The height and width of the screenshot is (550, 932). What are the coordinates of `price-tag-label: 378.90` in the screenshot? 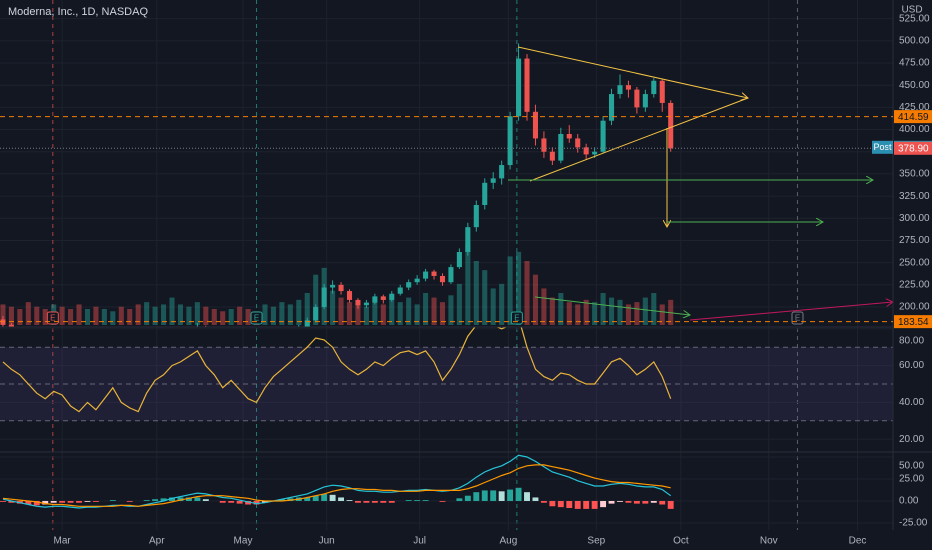 It's located at (913, 148).